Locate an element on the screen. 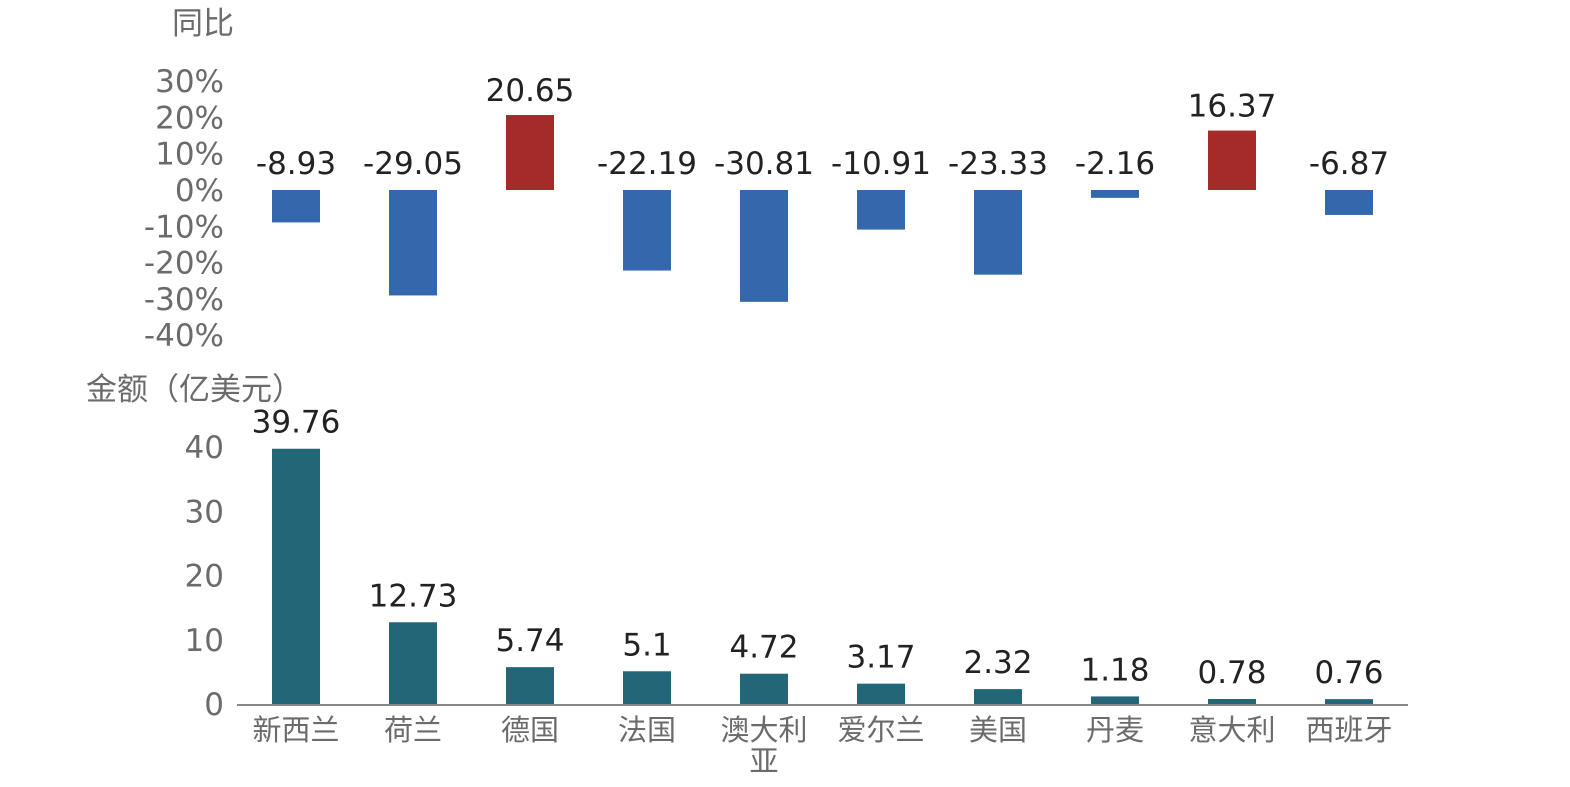  amount-value-label: 39.76 is located at coordinates (296, 423).